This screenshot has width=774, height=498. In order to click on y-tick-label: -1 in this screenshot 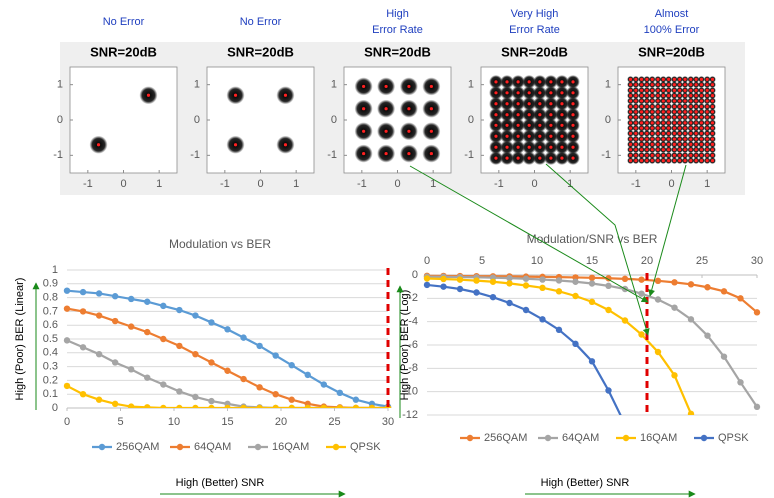, I will do `click(195, 155)`.